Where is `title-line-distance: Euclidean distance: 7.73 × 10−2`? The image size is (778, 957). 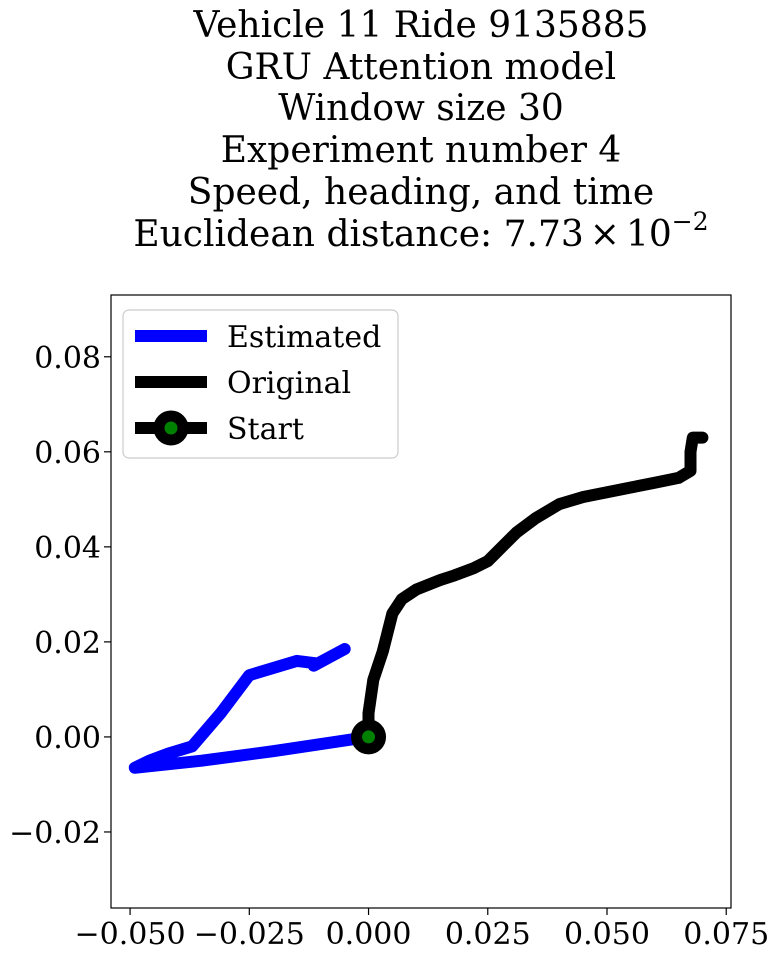 title-line-distance: Euclidean distance: 7.73 × 10−2 is located at coordinates (420, 231).